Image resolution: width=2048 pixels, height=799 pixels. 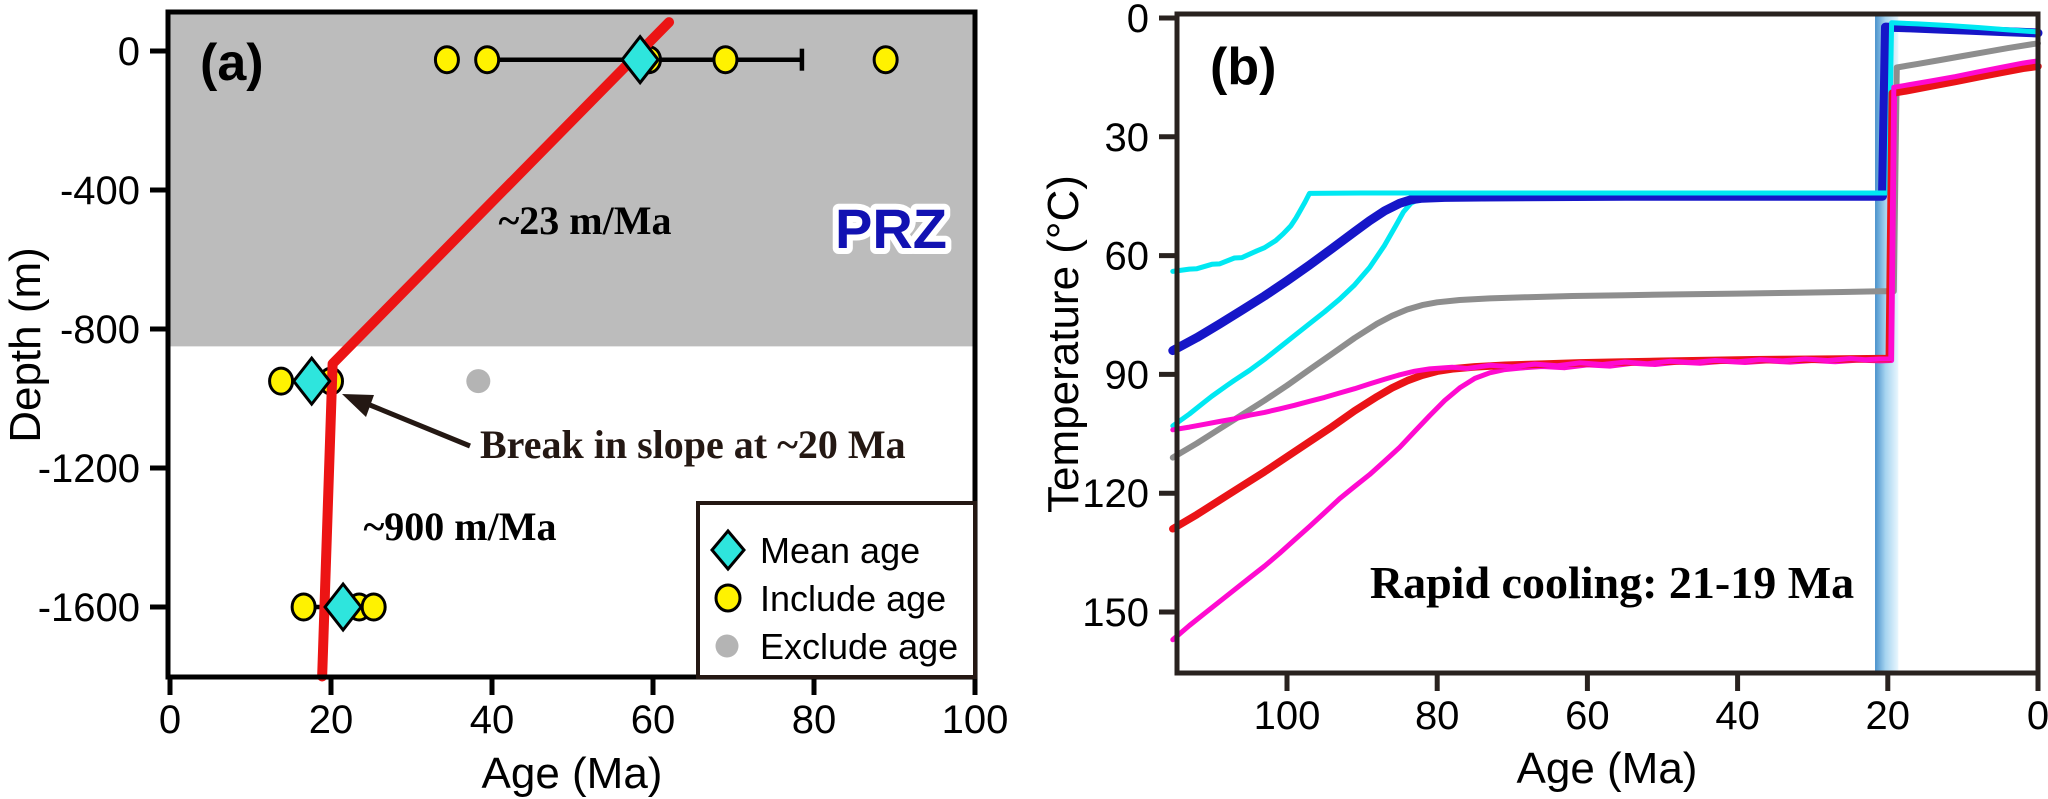 What do you see at coordinates (496, 349) in the screenshot?
I see `trend-line` at bounding box center [496, 349].